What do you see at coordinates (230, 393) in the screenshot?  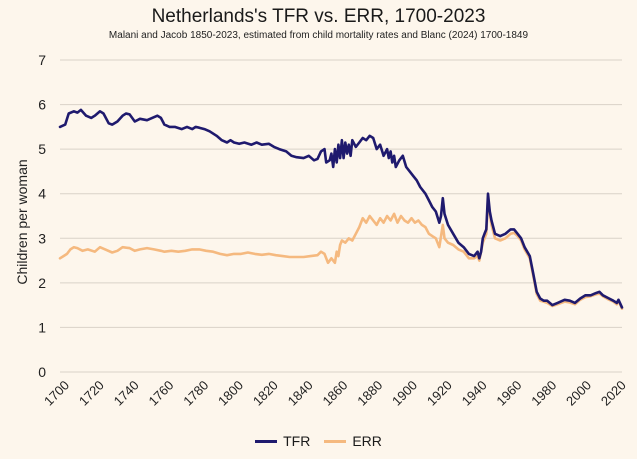 I see `x-tick-label: 1800` at bounding box center [230, 393].